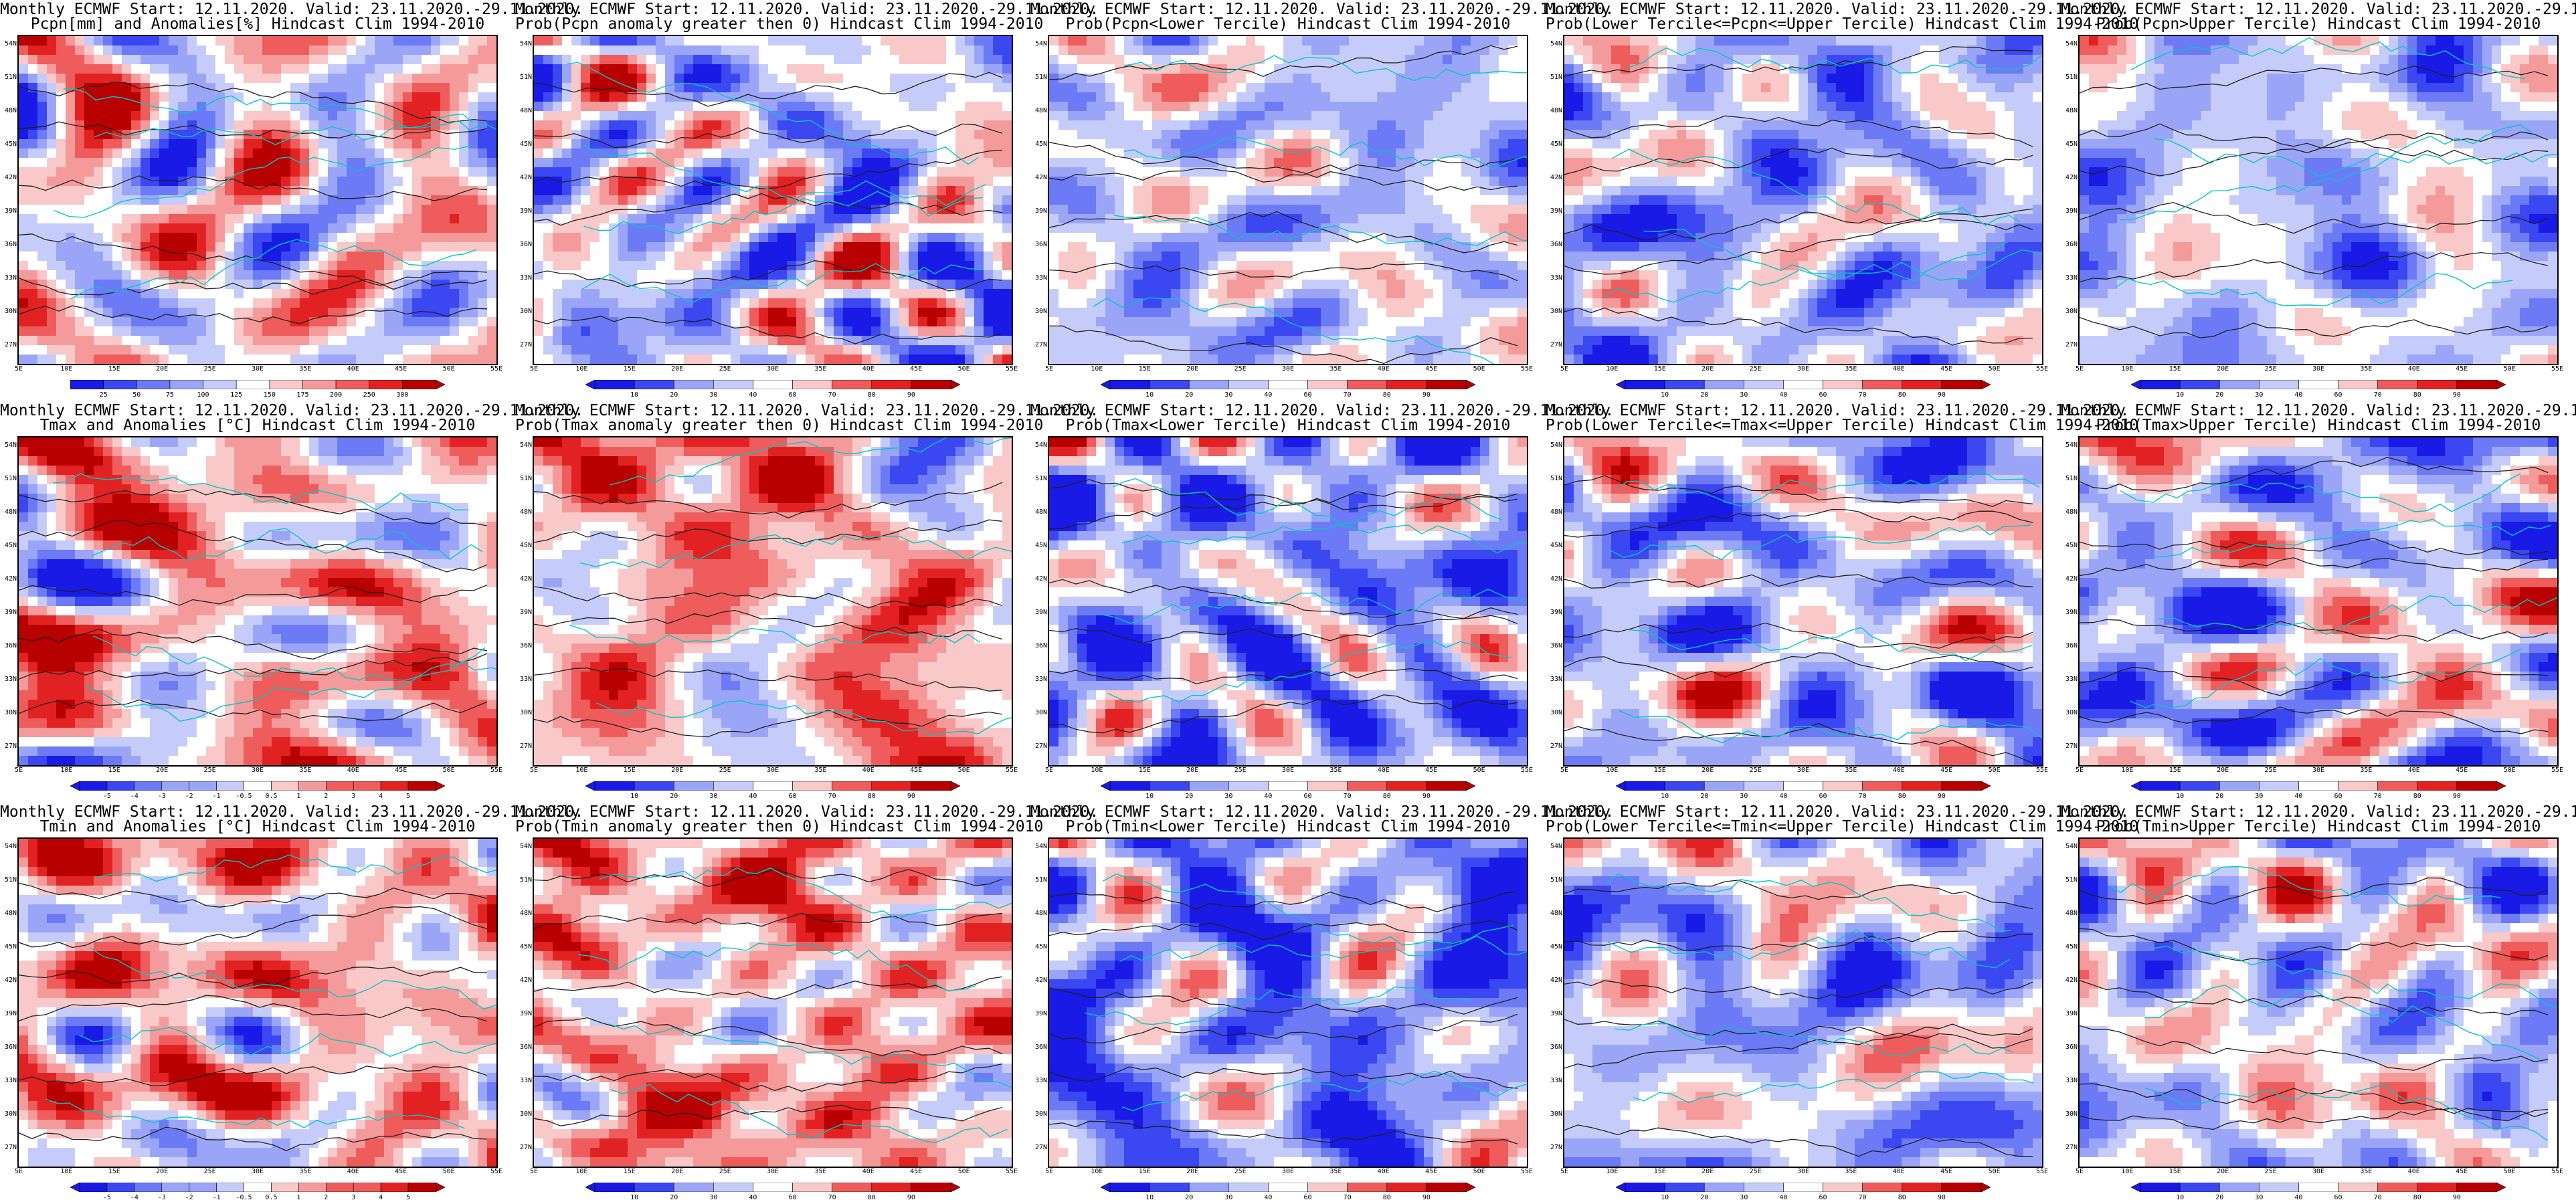 The image size is (2576, 1204). What do you see at coordinates (1038, 612) in the screenshot?
I see `latitude-label: 39N` at bounding box center [1038, 612].